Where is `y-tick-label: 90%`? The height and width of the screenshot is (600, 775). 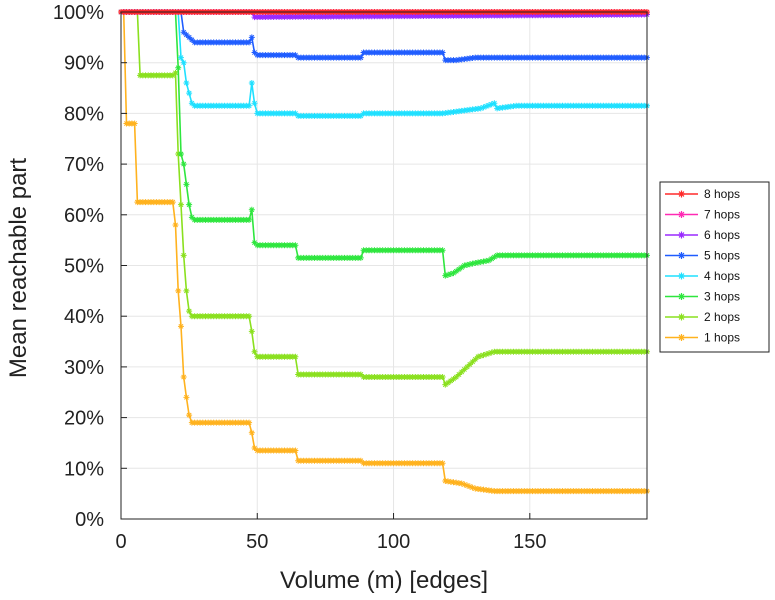
y-tick-label: 90% is located at coordinates (84, 64).